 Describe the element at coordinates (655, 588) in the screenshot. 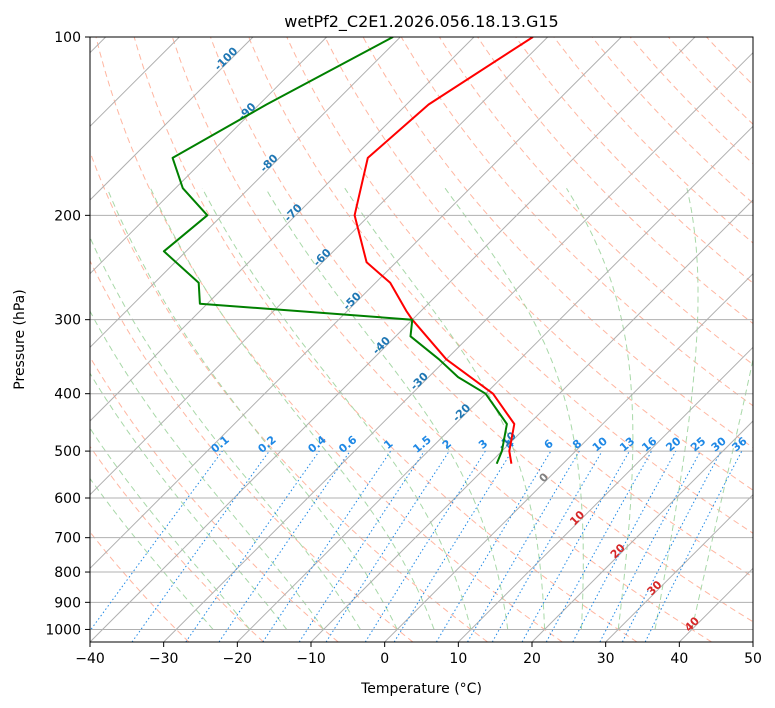

I see `dry-adiabat-label: 30` at that location.